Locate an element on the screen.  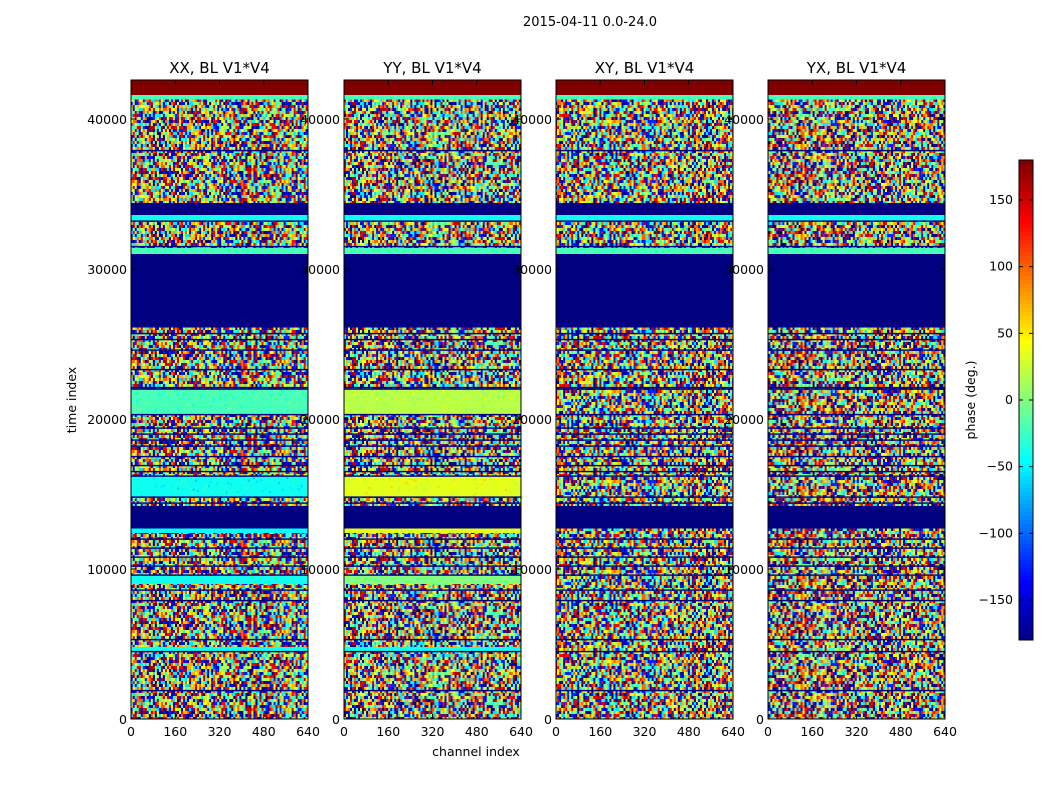
heatmap-noise-xy is located at coordinates (644, 399).